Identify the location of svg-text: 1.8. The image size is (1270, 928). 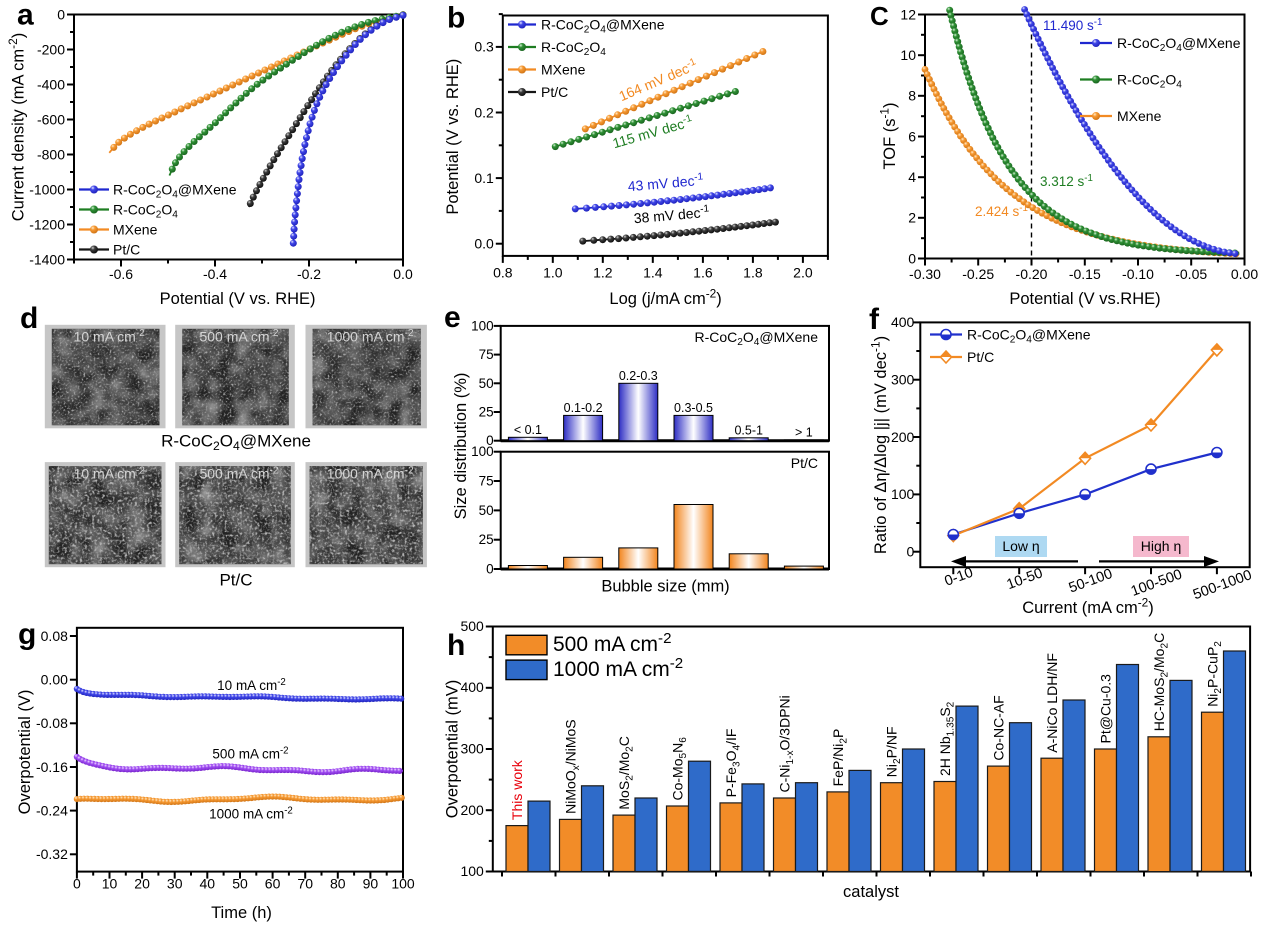
(753, 273).